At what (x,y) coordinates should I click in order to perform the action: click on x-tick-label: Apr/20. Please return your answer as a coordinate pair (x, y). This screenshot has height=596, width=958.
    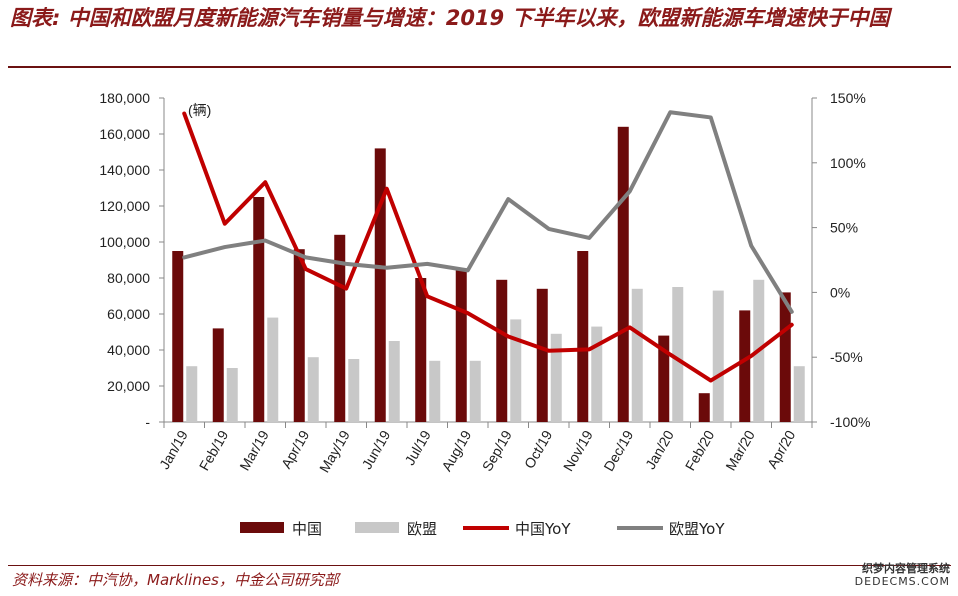
    Looking at the image, I should click on (781, 449).